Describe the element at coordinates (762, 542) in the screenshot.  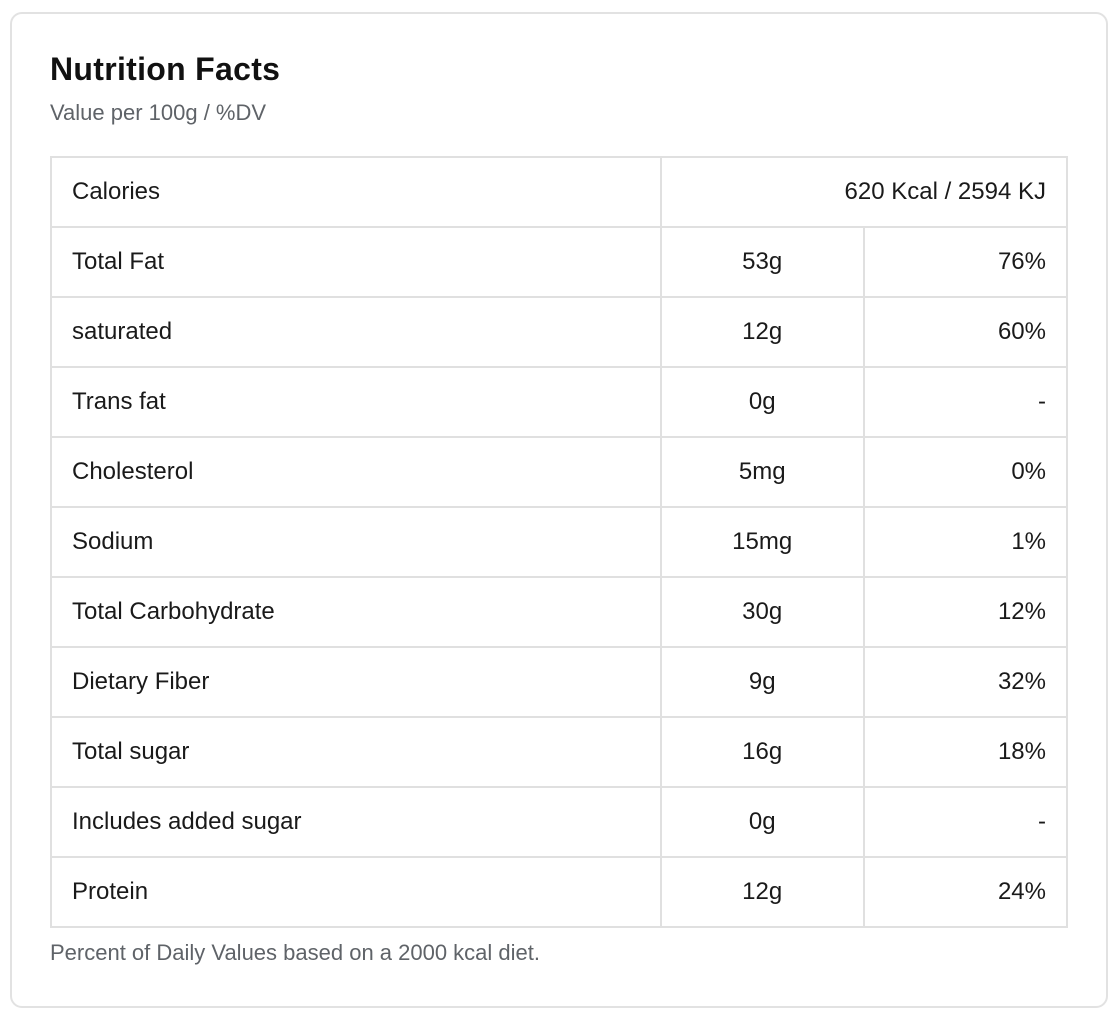
I see `nutrient-amount: 15mg` at that location.